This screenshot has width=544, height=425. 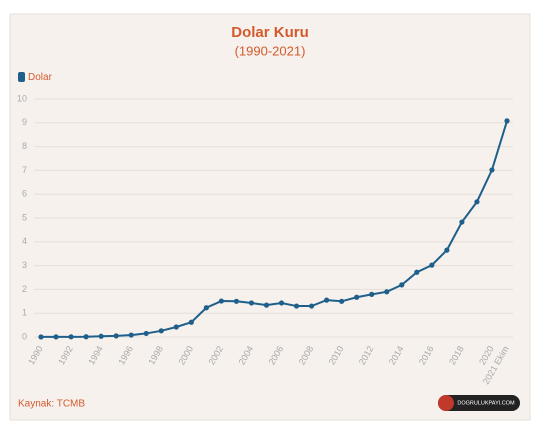 What do you see at coordinates (446, 403) in the screenshot?
I see `logo-icon` at bounding box center [446, 403].